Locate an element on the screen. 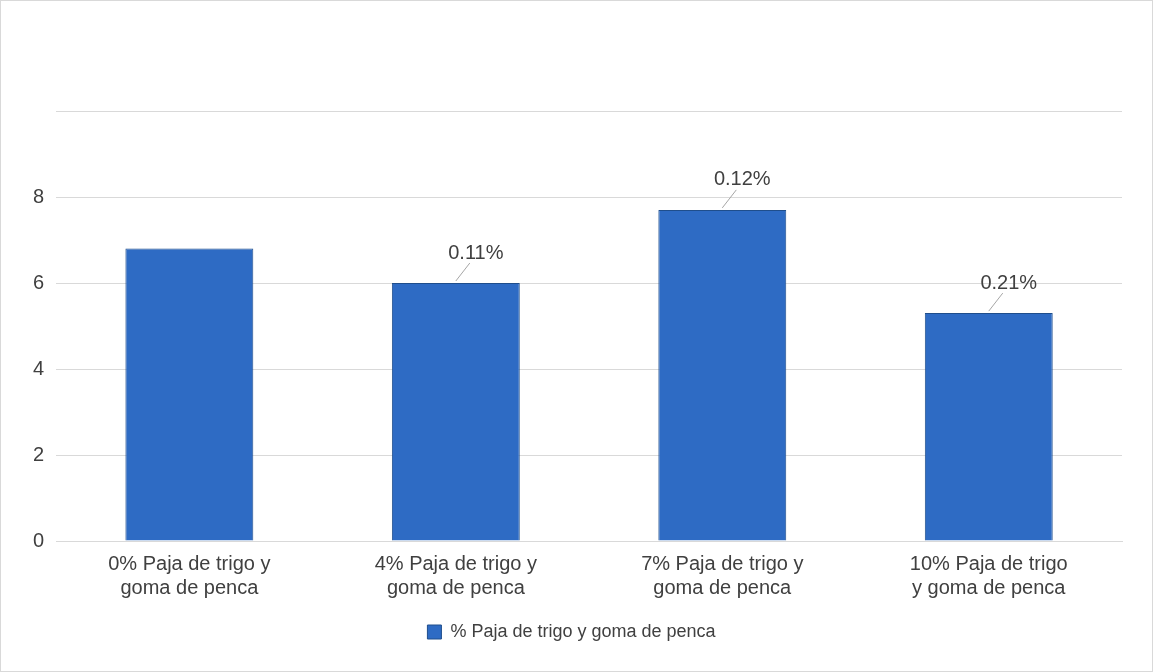 This screenshot has height=672, width=1153. y-tick-label: 4 is located at coordinates (39, 367).